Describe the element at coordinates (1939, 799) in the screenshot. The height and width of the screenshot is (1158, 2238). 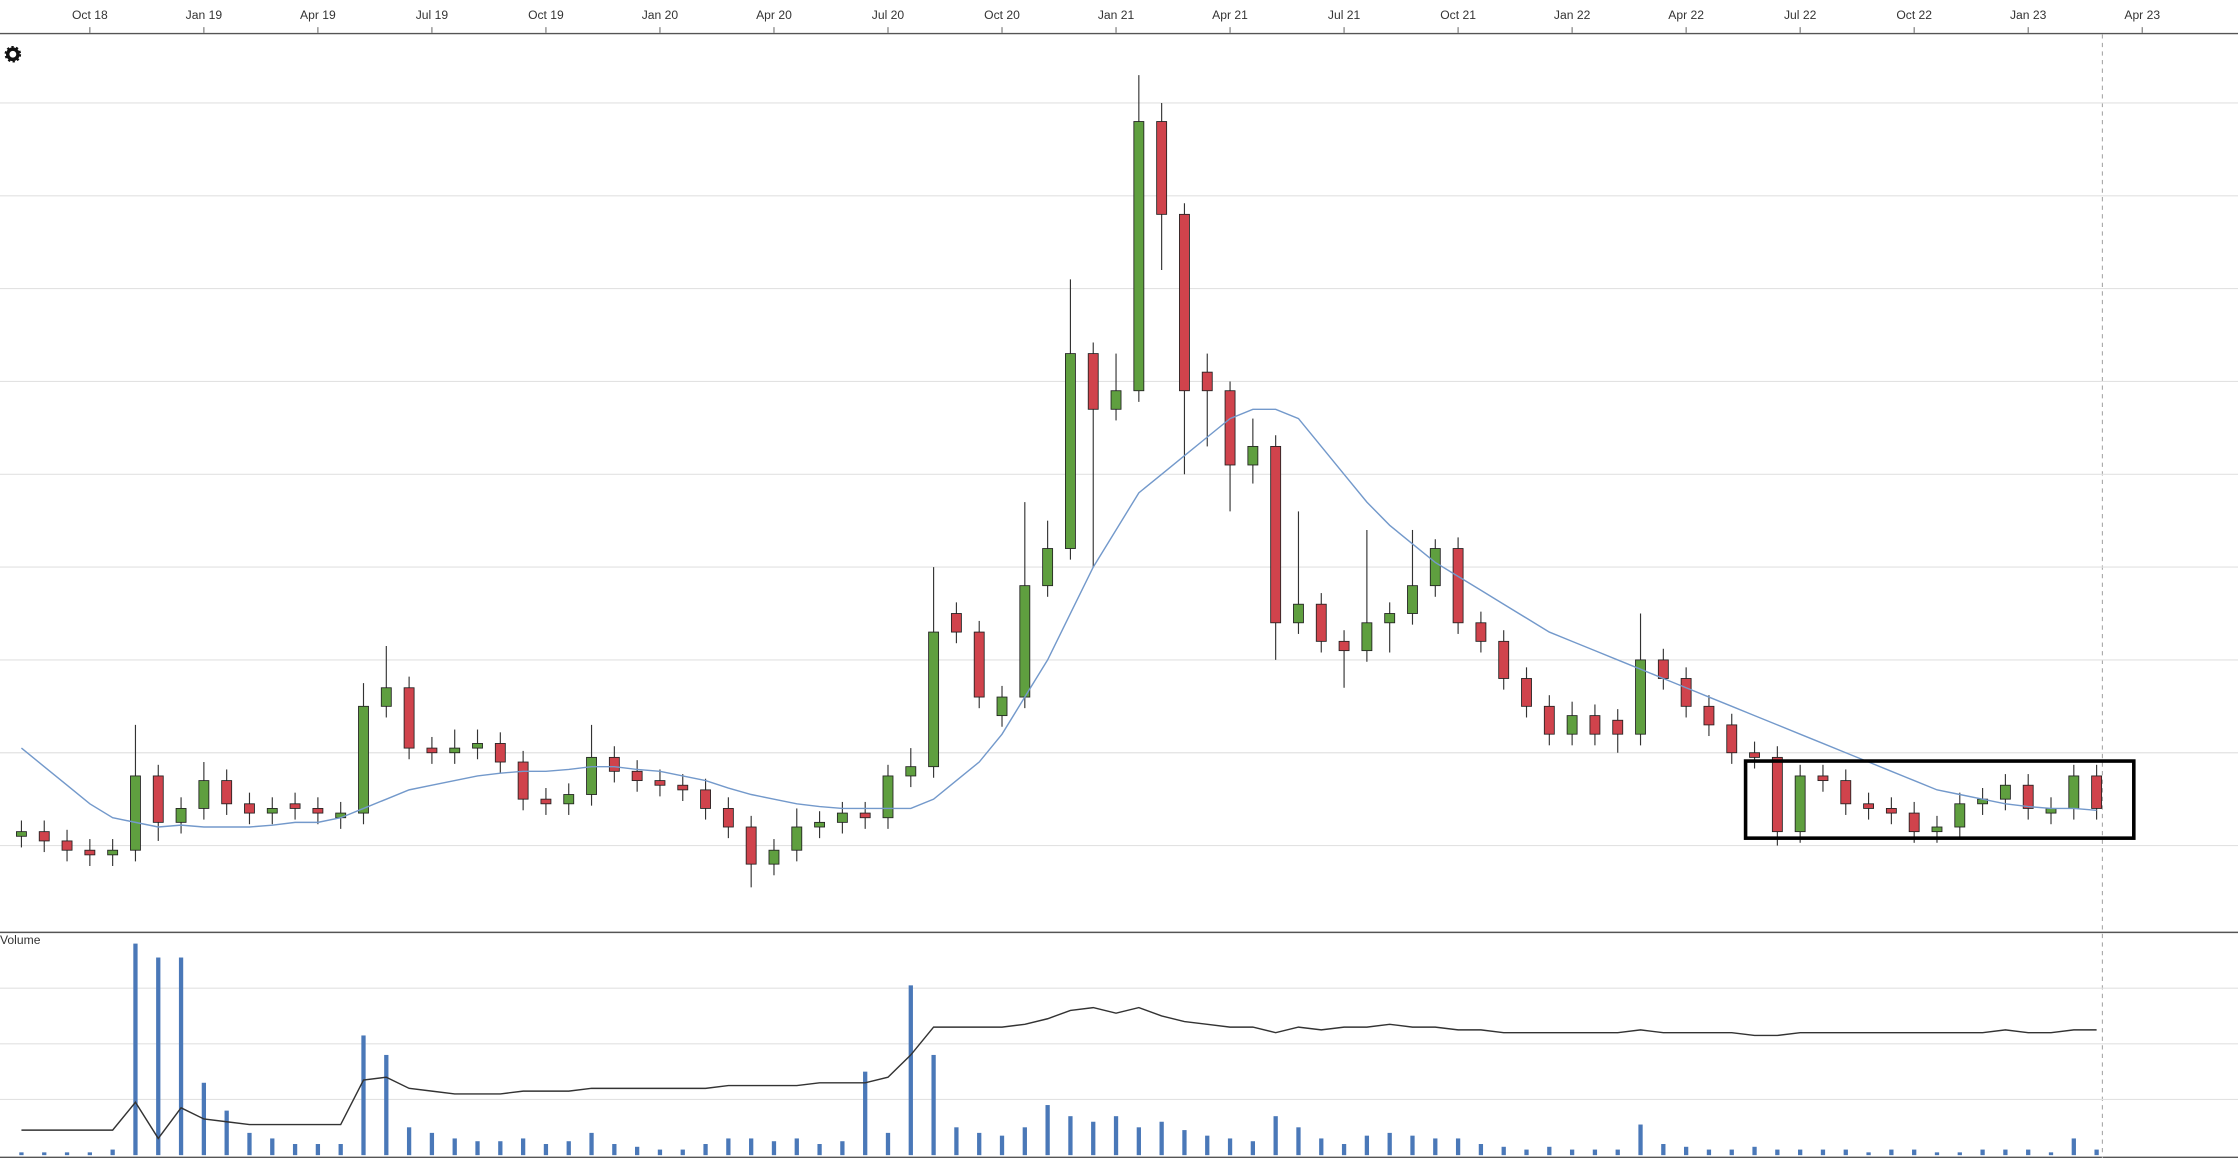
I see `annotation-box` at that location.